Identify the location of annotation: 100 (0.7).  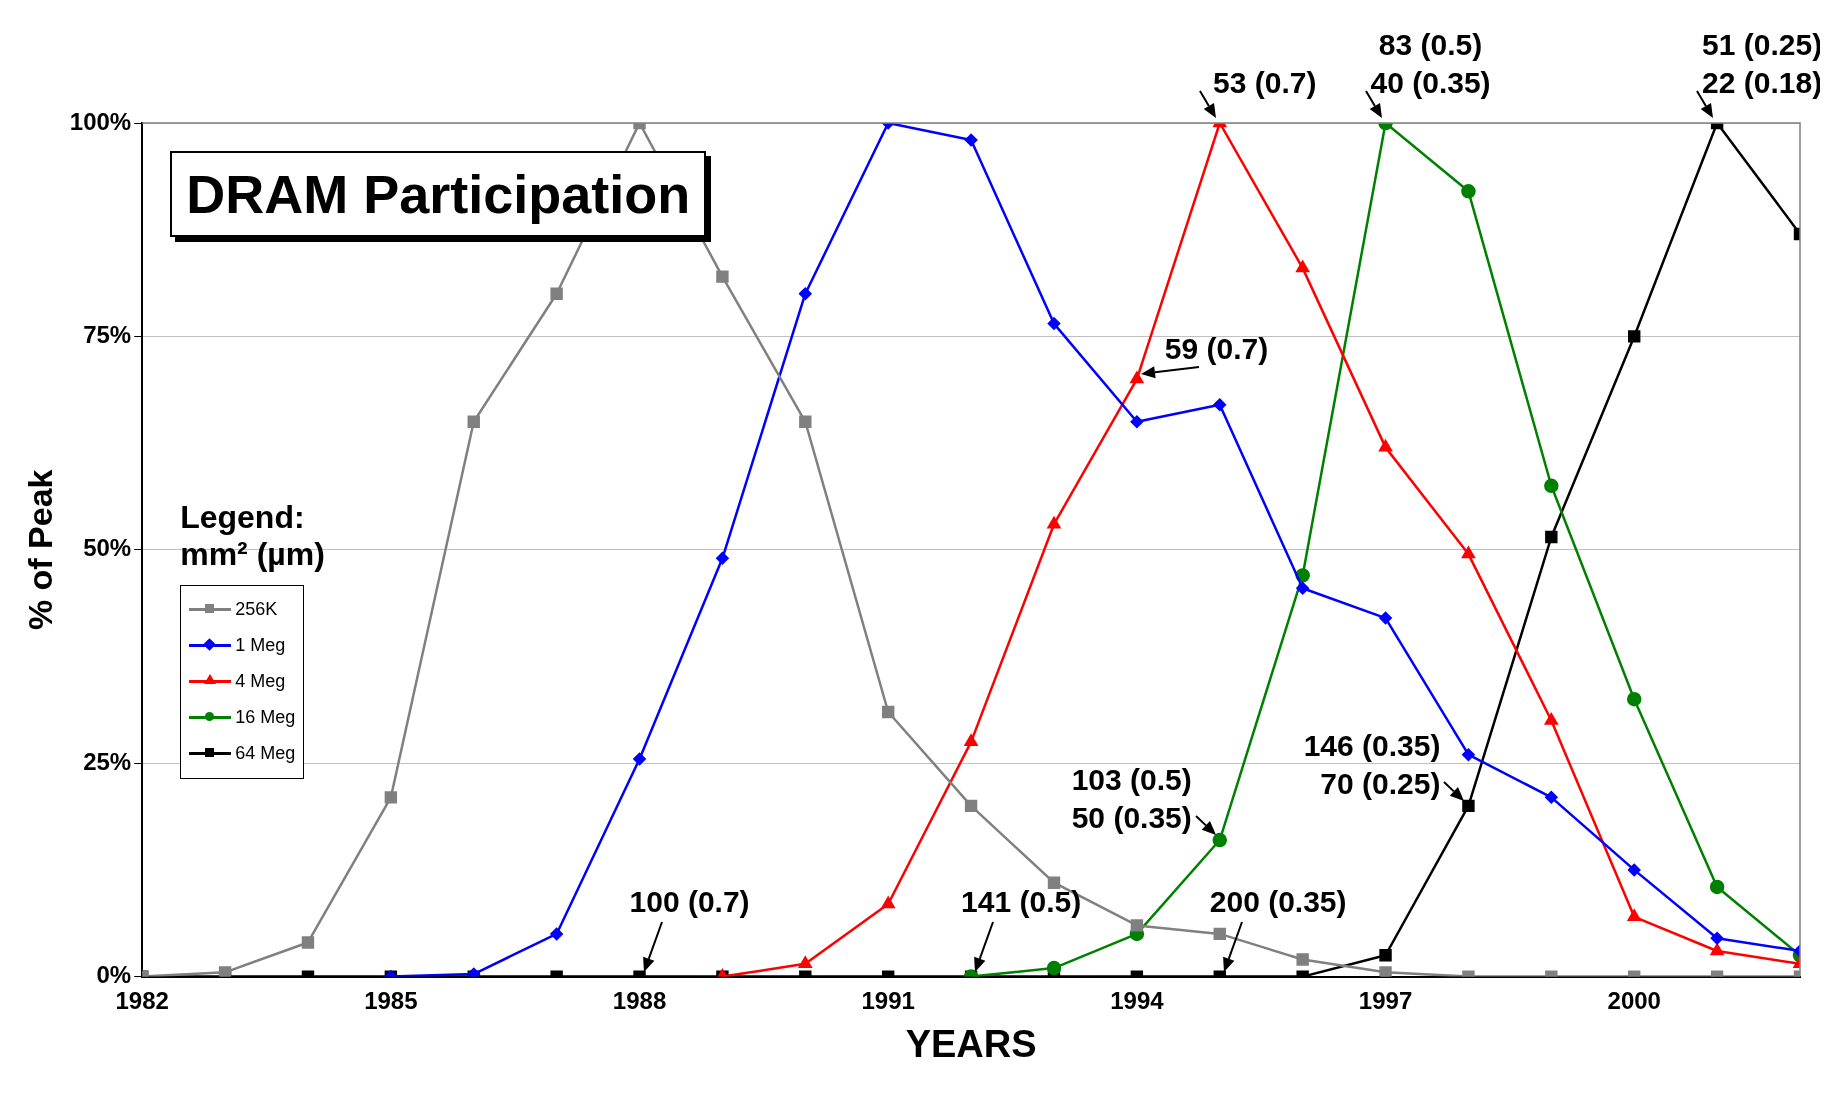
(689, 901).